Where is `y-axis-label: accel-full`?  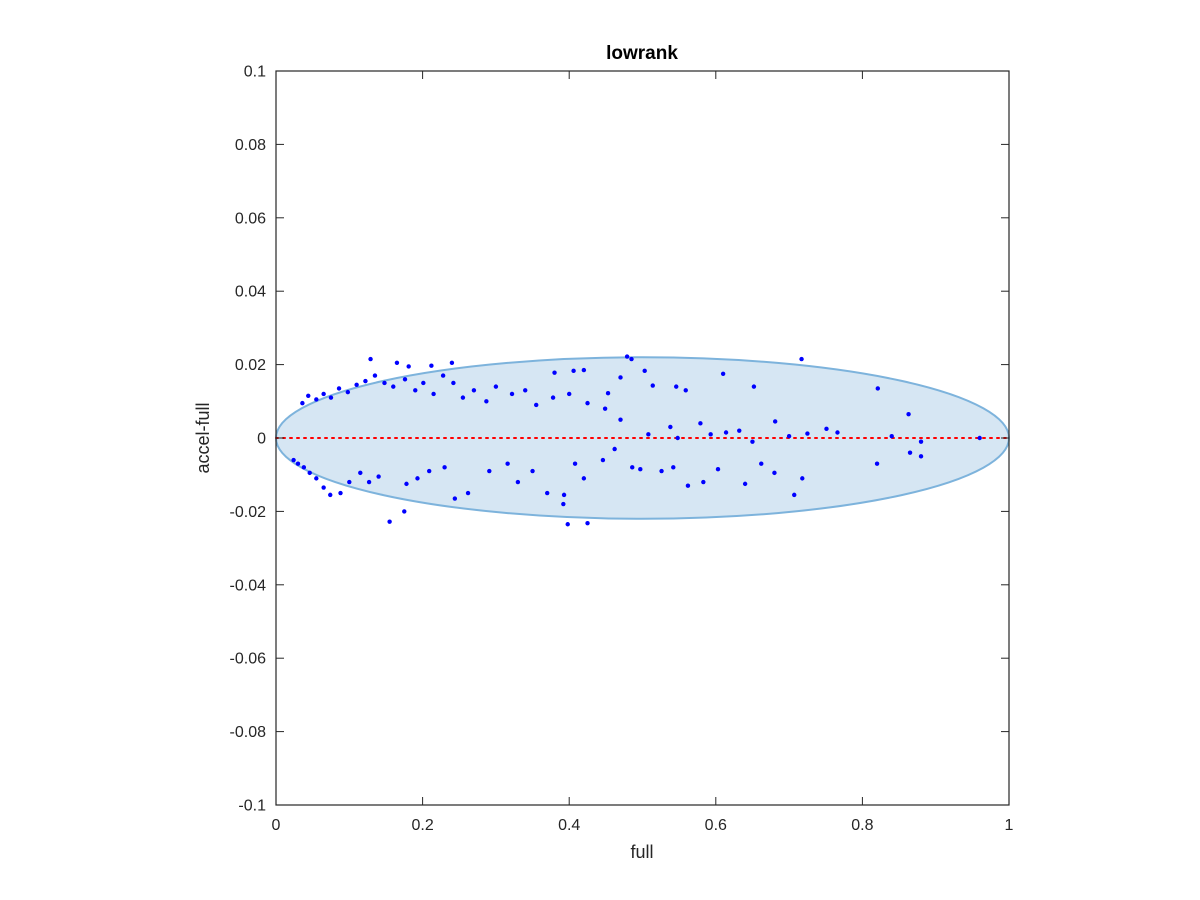 y-axis-label: accel-full is located at coordinates (203, 437).